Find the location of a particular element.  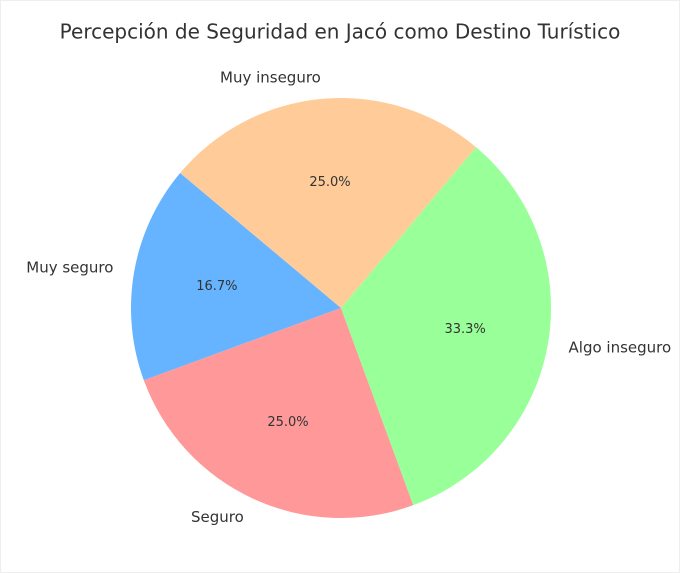

value-label: 33.3% is located at coordinates (464, 329).